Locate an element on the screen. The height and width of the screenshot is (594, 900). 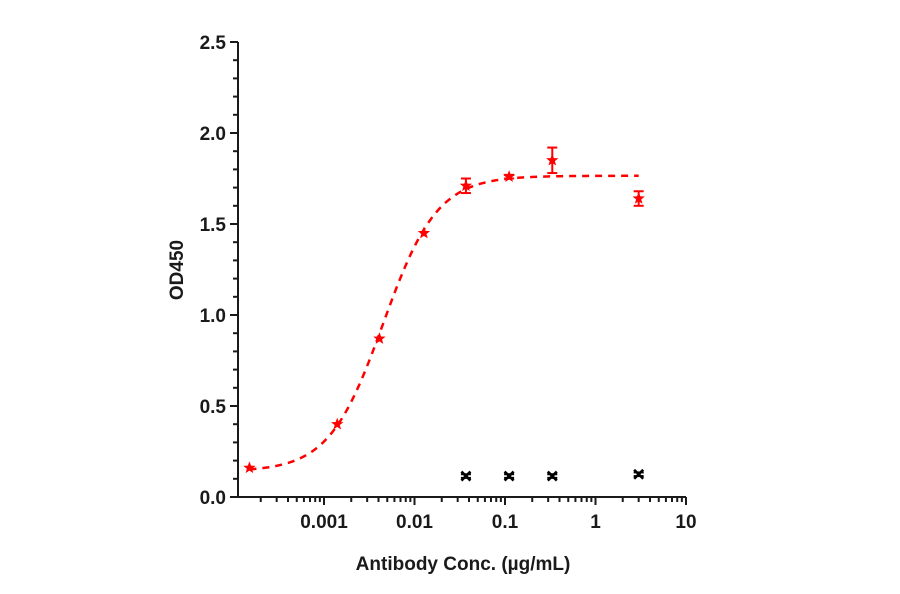
y-axis: 0.0 0.5 1.0 1.5 2.0 2.5 is located at coordinates (219, 271).